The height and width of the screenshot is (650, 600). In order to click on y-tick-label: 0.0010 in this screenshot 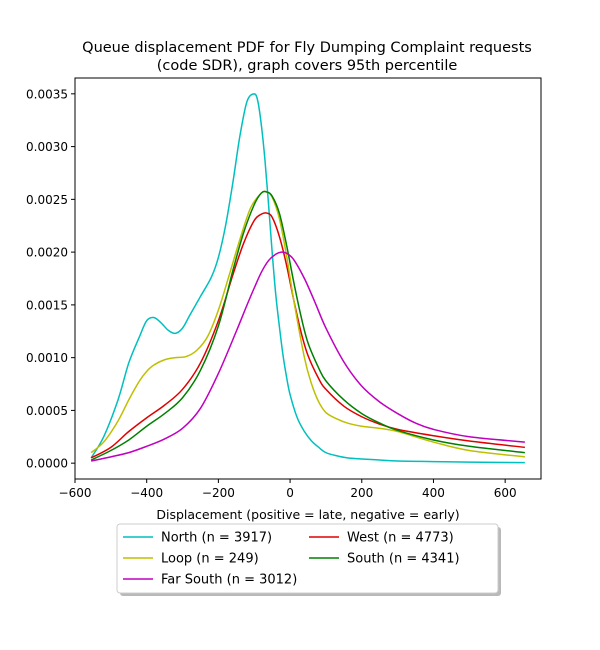, I will do `click(47, 358)`.